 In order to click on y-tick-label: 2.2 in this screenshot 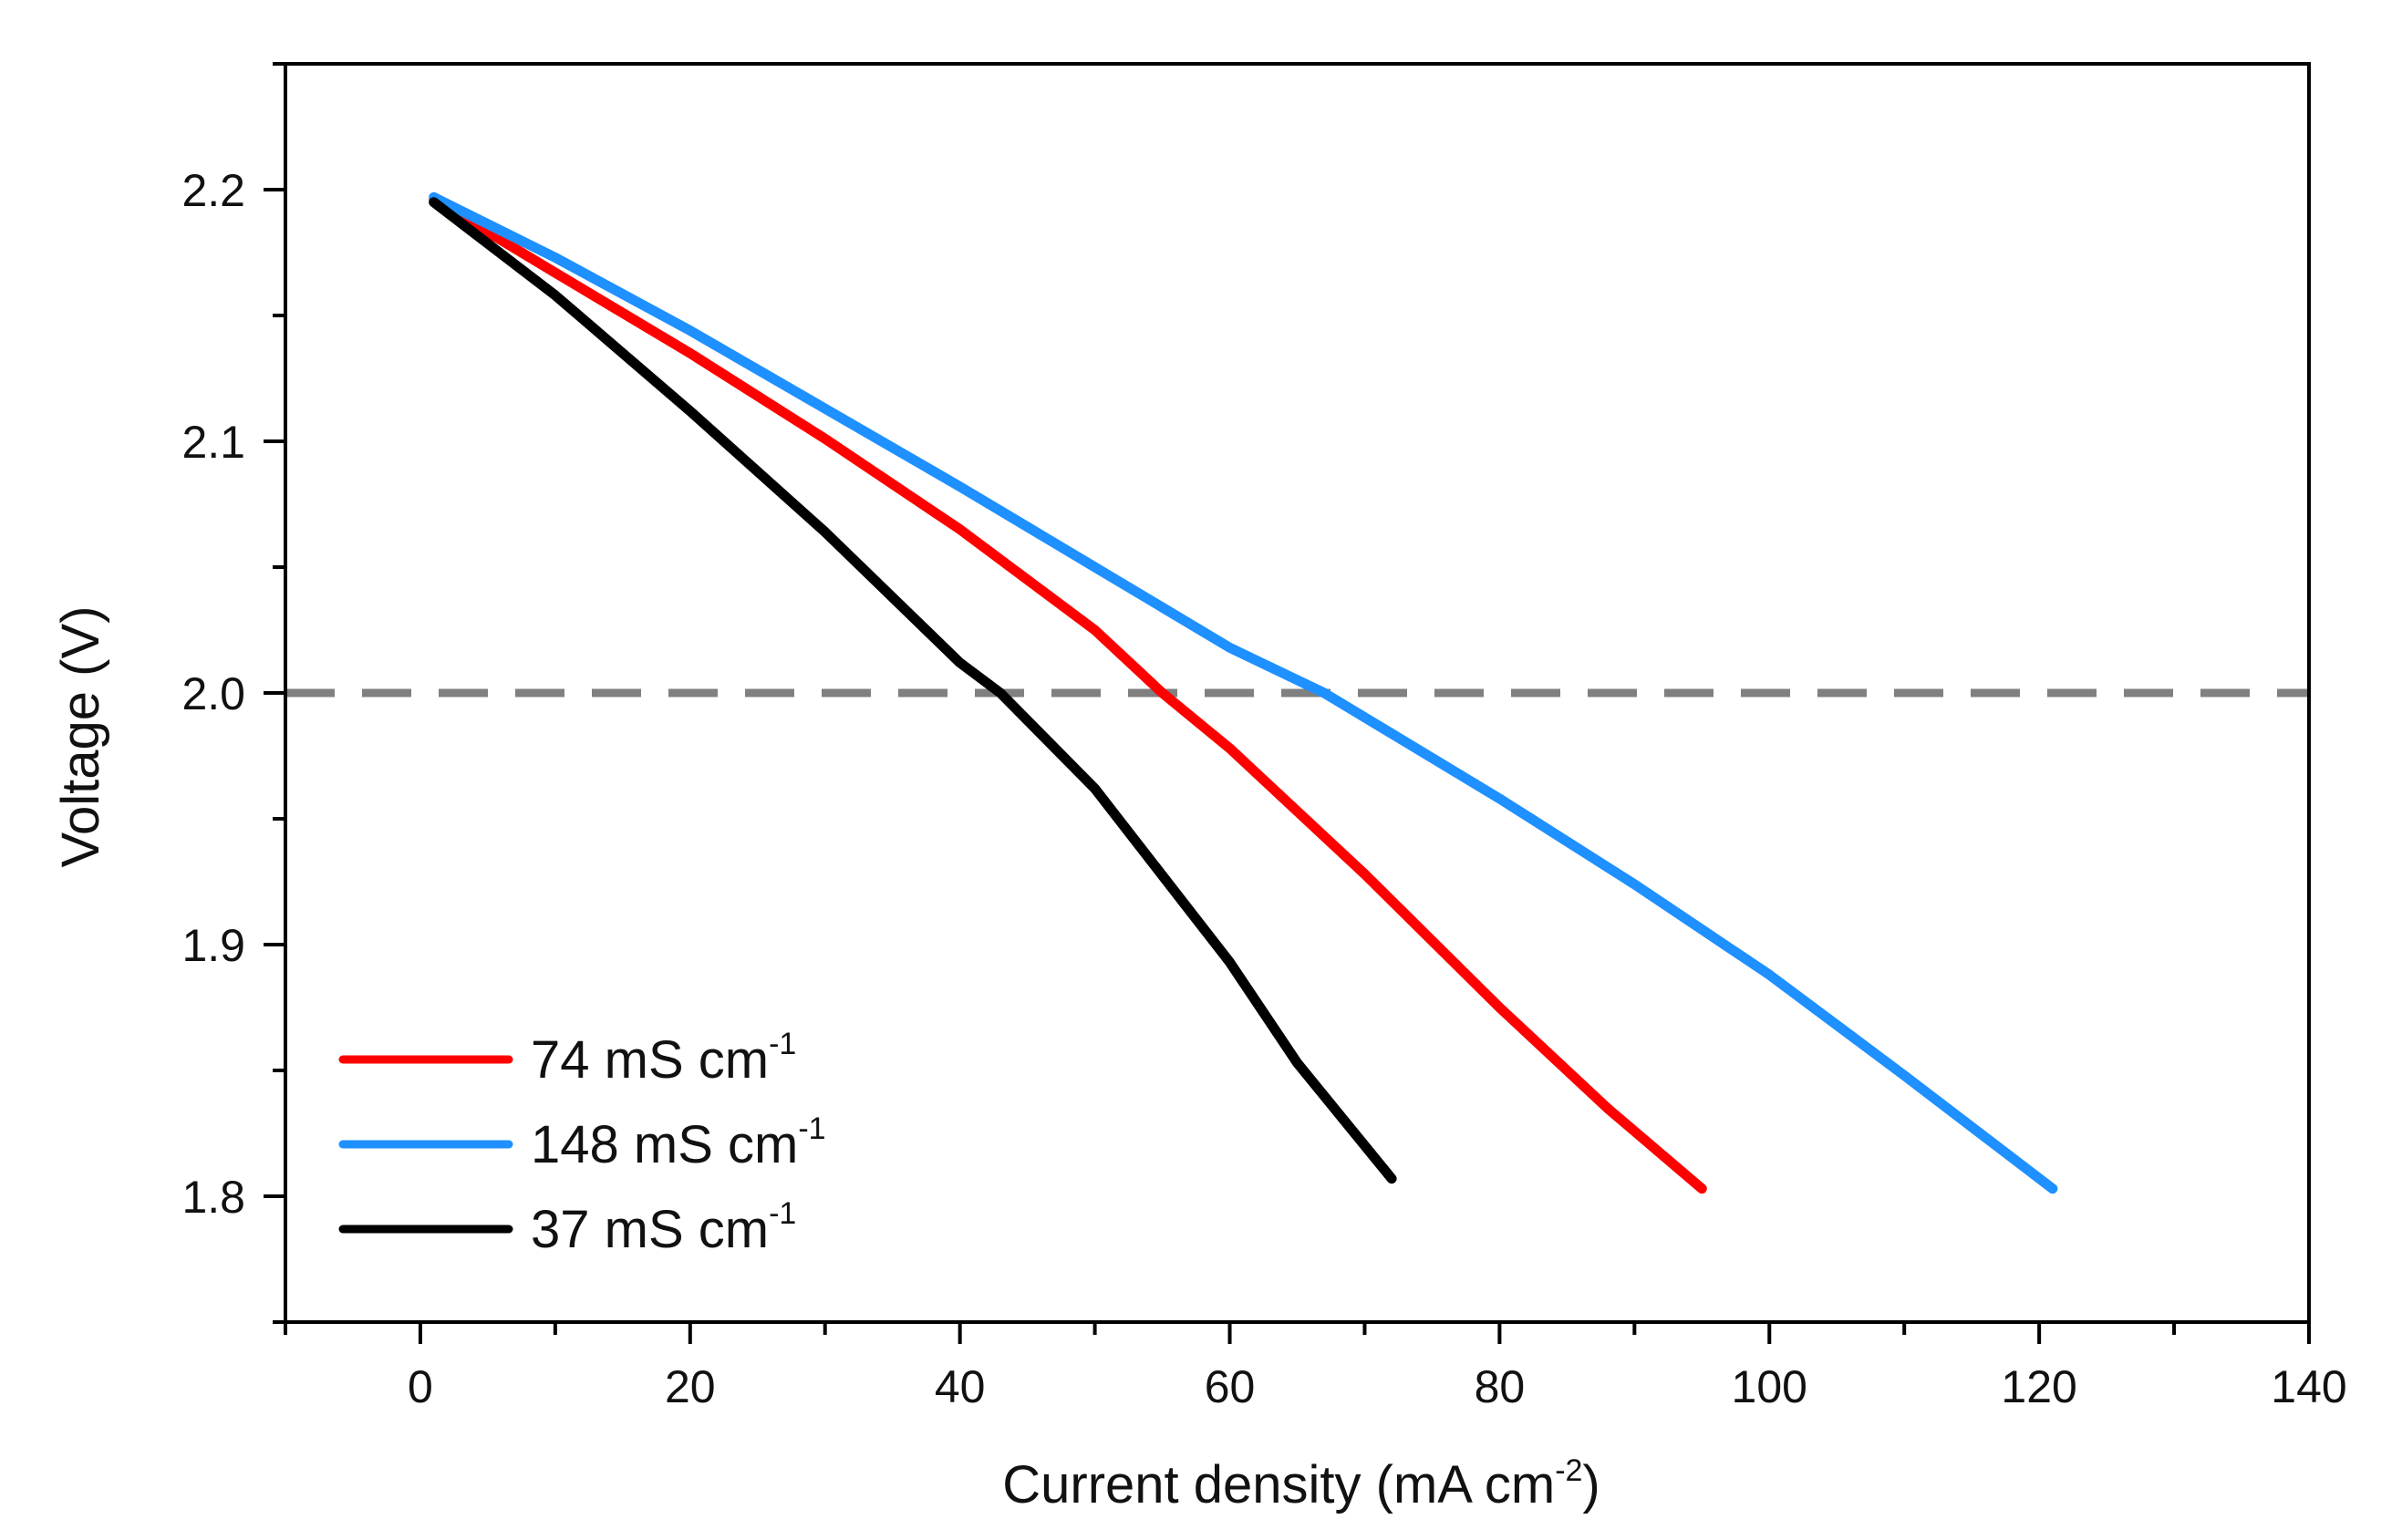, I will do `click(213, 190)`.